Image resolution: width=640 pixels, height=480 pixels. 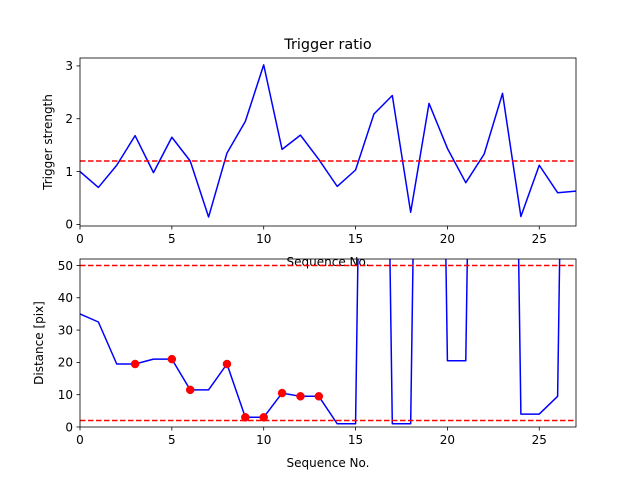 What do you see at coordinates (69, 172) in the screenshot?
I see `y-tick-label: 1` at bounding box center [69, 172].